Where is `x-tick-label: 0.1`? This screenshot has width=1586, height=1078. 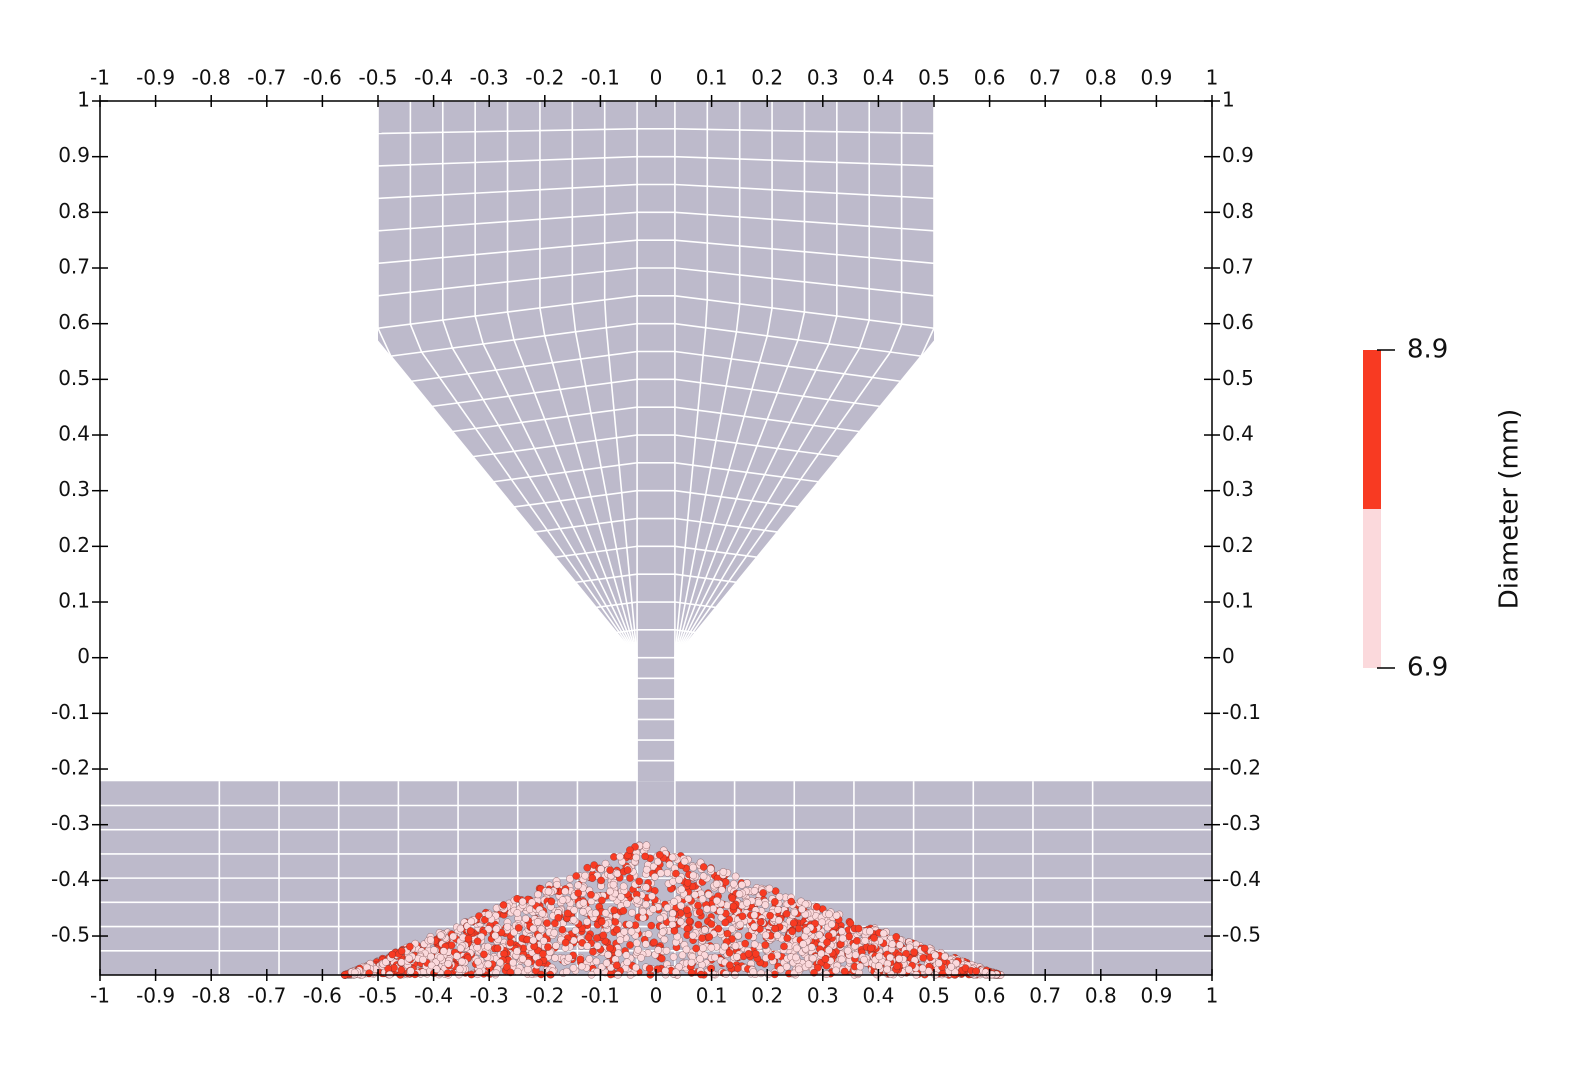
x-tick-label: 0.1 is located at coordinates (712, 996).